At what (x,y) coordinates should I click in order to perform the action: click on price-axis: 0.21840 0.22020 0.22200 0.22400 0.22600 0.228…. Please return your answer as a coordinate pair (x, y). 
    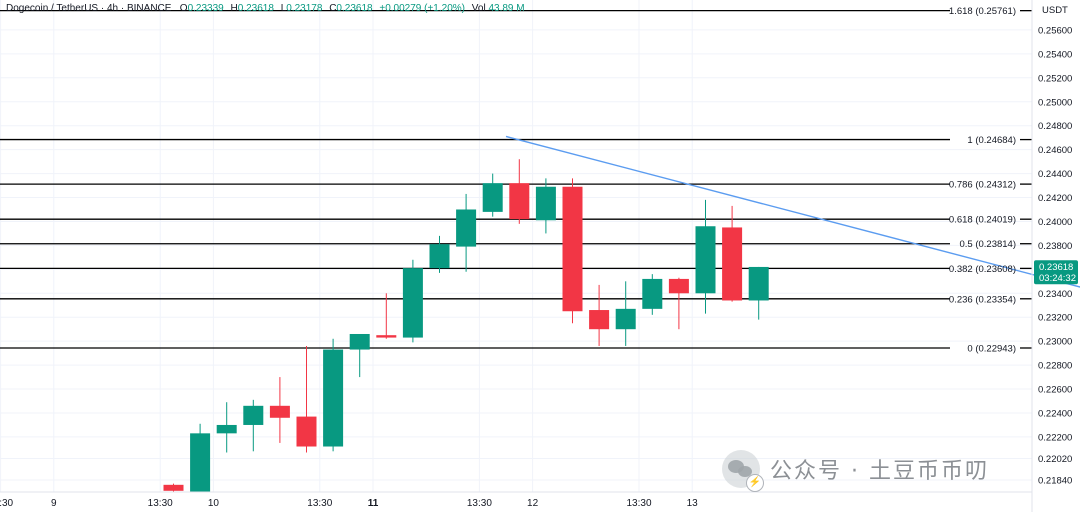
    Looking at the image, I should click on (1054, 256).